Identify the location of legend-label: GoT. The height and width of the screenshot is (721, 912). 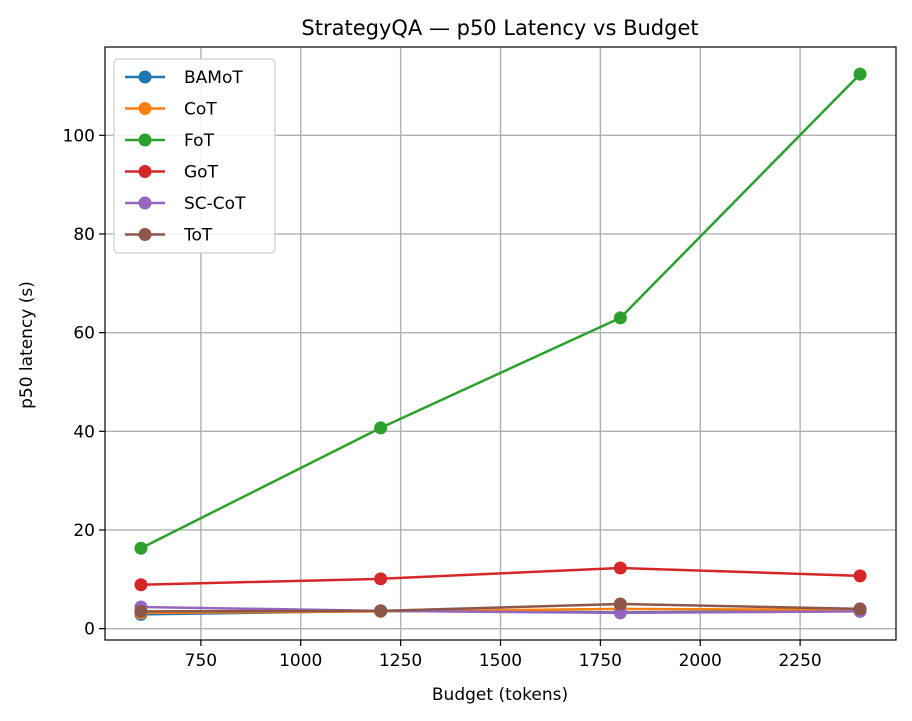
(201, 173).